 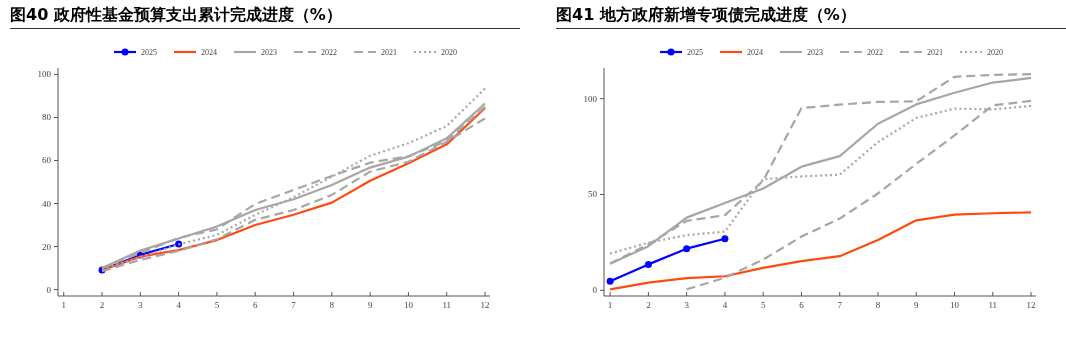 I want to click on chart-title: 图40 政府性基金预算支出累计完成进度（%）, so click(x=265, y=16).